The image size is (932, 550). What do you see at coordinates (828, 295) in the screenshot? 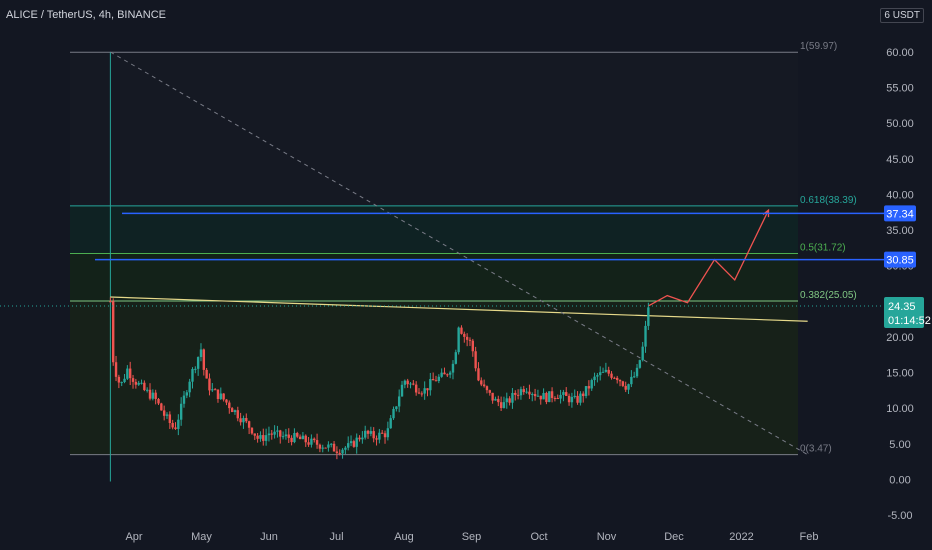
I see `fib-label: 0.382(25.05)` at bounding box center [828, 295].